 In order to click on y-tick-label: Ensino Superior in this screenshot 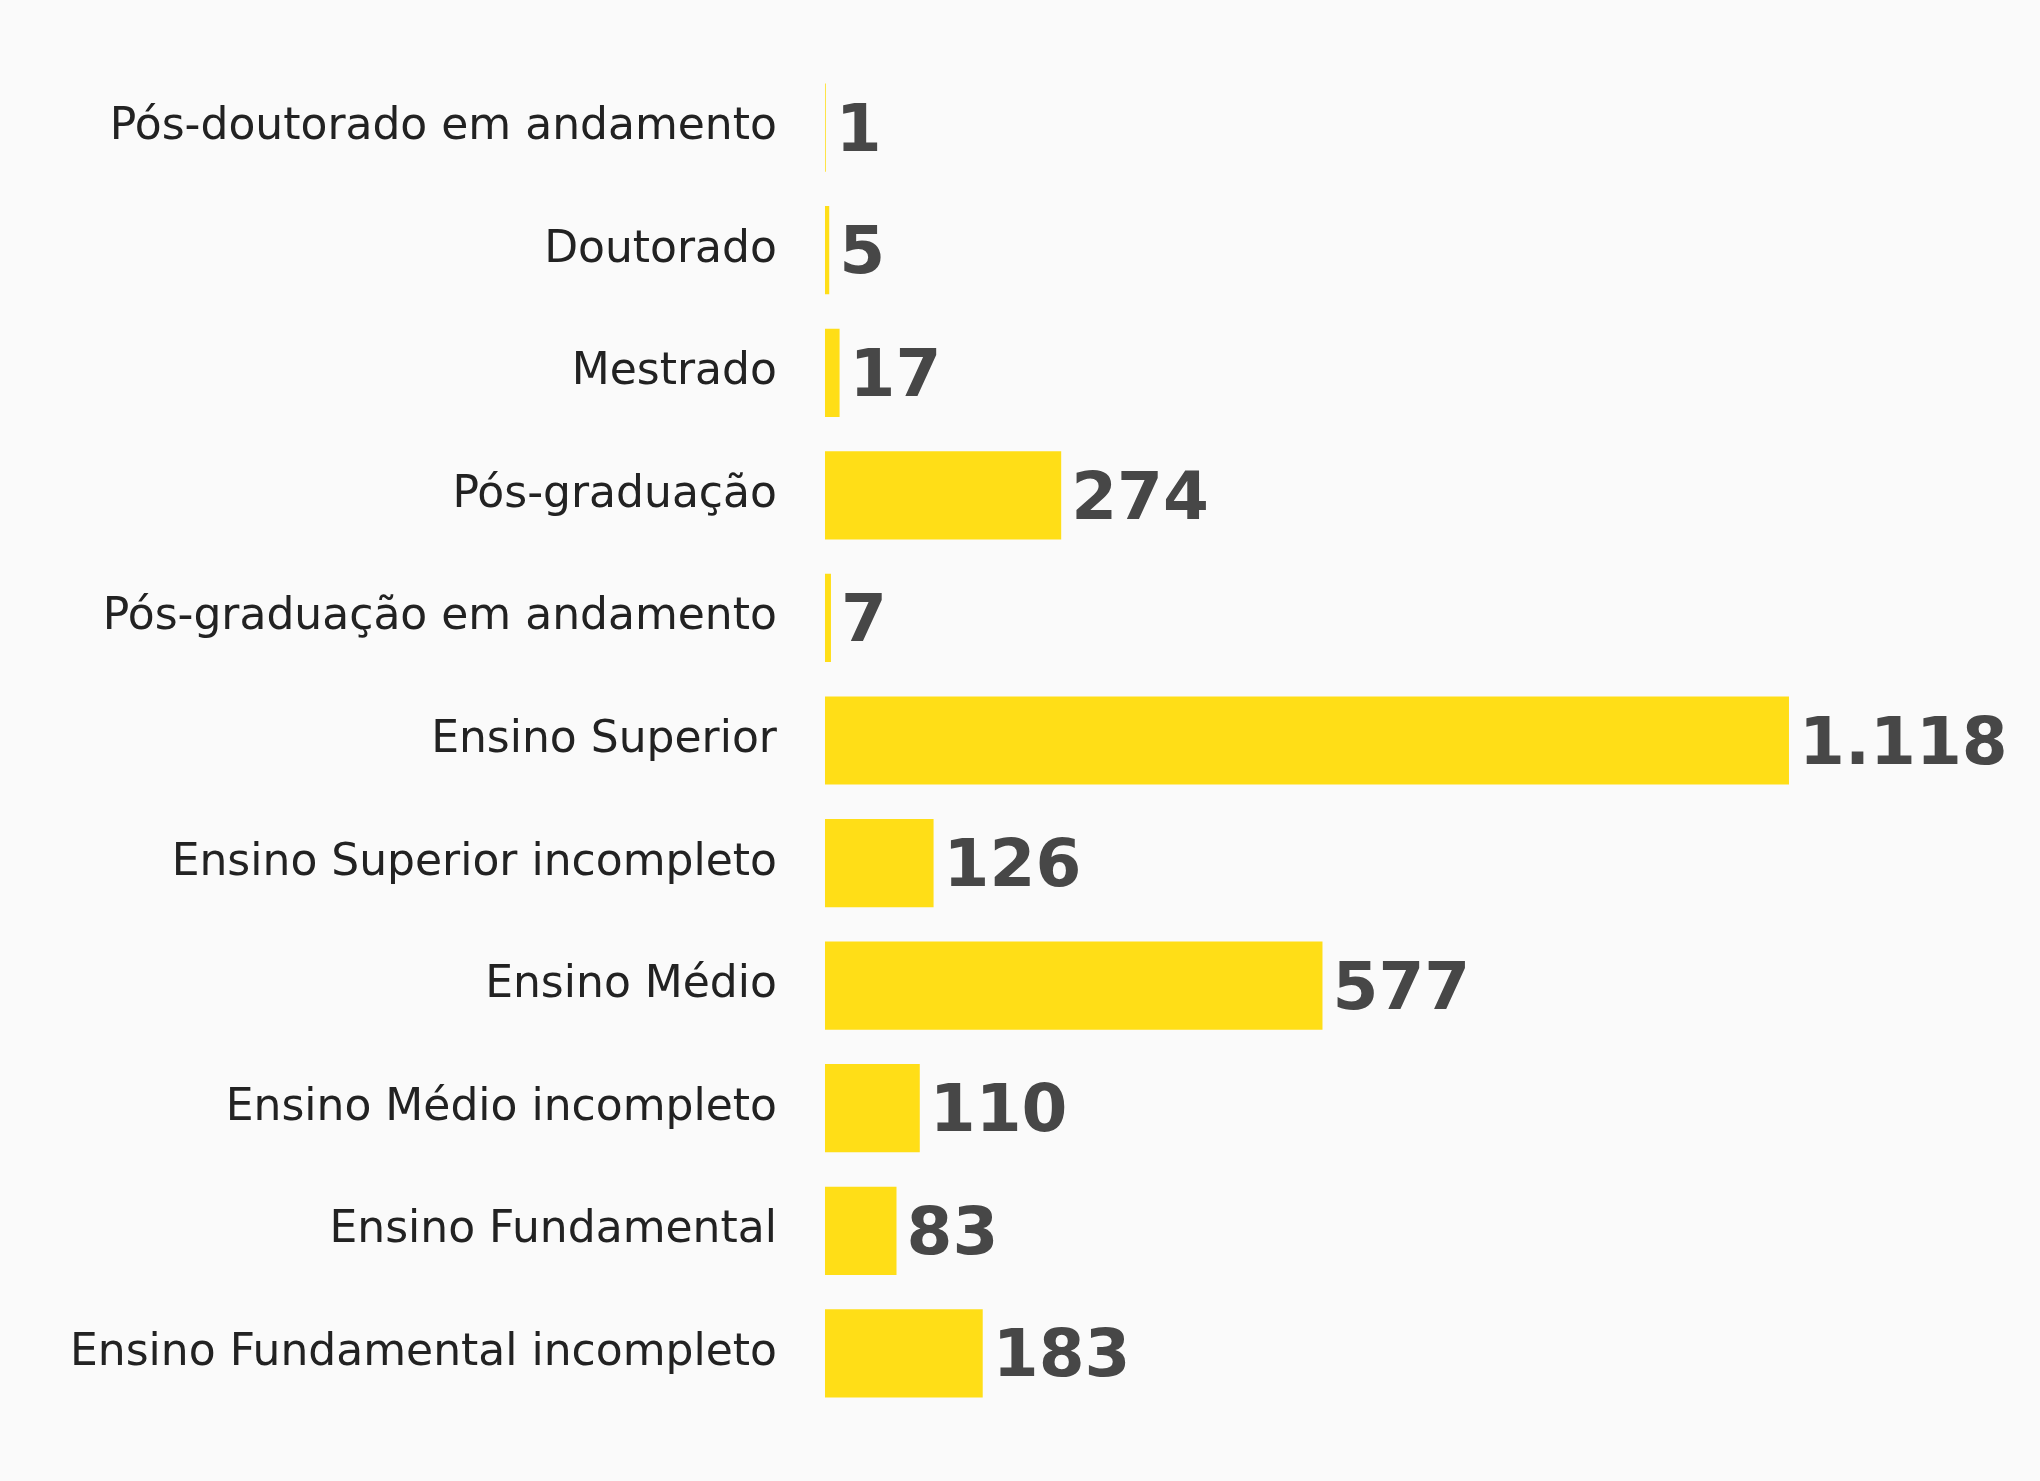, I will do `click(604, 736)`.